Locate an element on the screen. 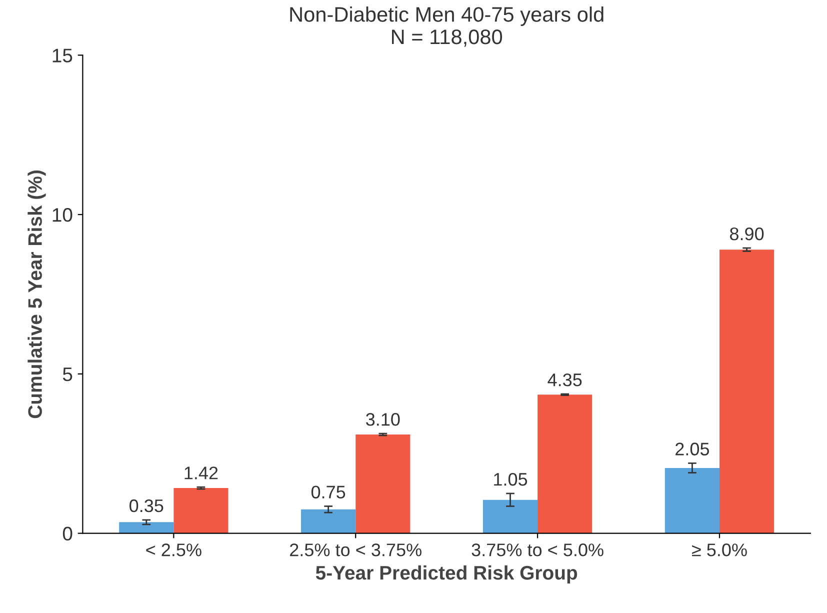 The image size is (827, 613). data-label: 4.35 is located at coordinates (565, 379).